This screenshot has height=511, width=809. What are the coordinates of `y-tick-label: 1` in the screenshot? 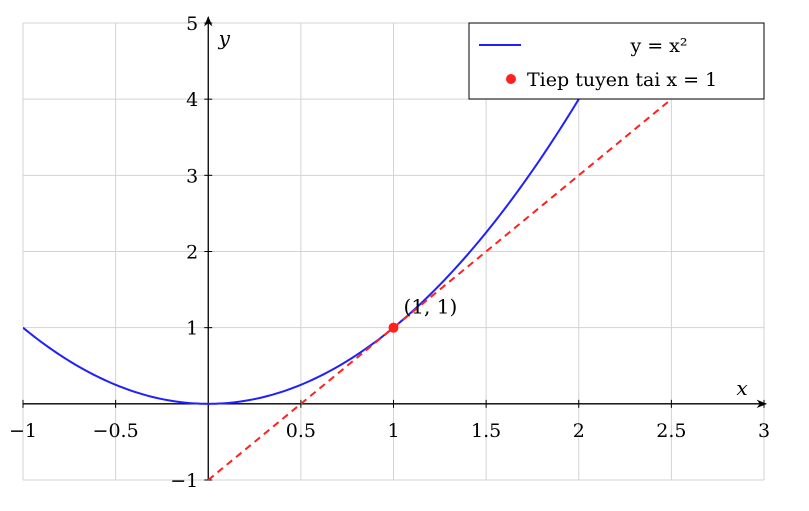 It's located at (192, 329).